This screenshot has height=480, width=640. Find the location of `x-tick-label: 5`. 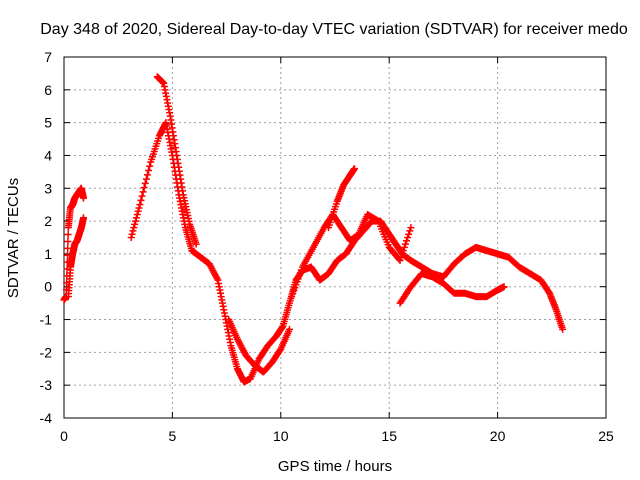

x-tick-label: 5 is located at coordinates (173, 436).